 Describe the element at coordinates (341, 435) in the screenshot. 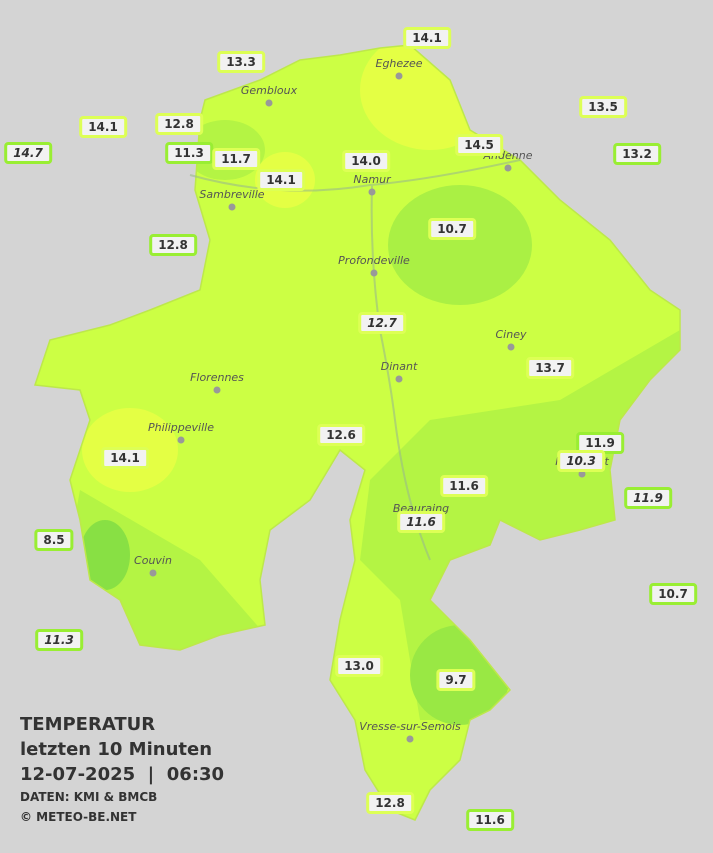

I see `station-temperature: 12.6` at that location.